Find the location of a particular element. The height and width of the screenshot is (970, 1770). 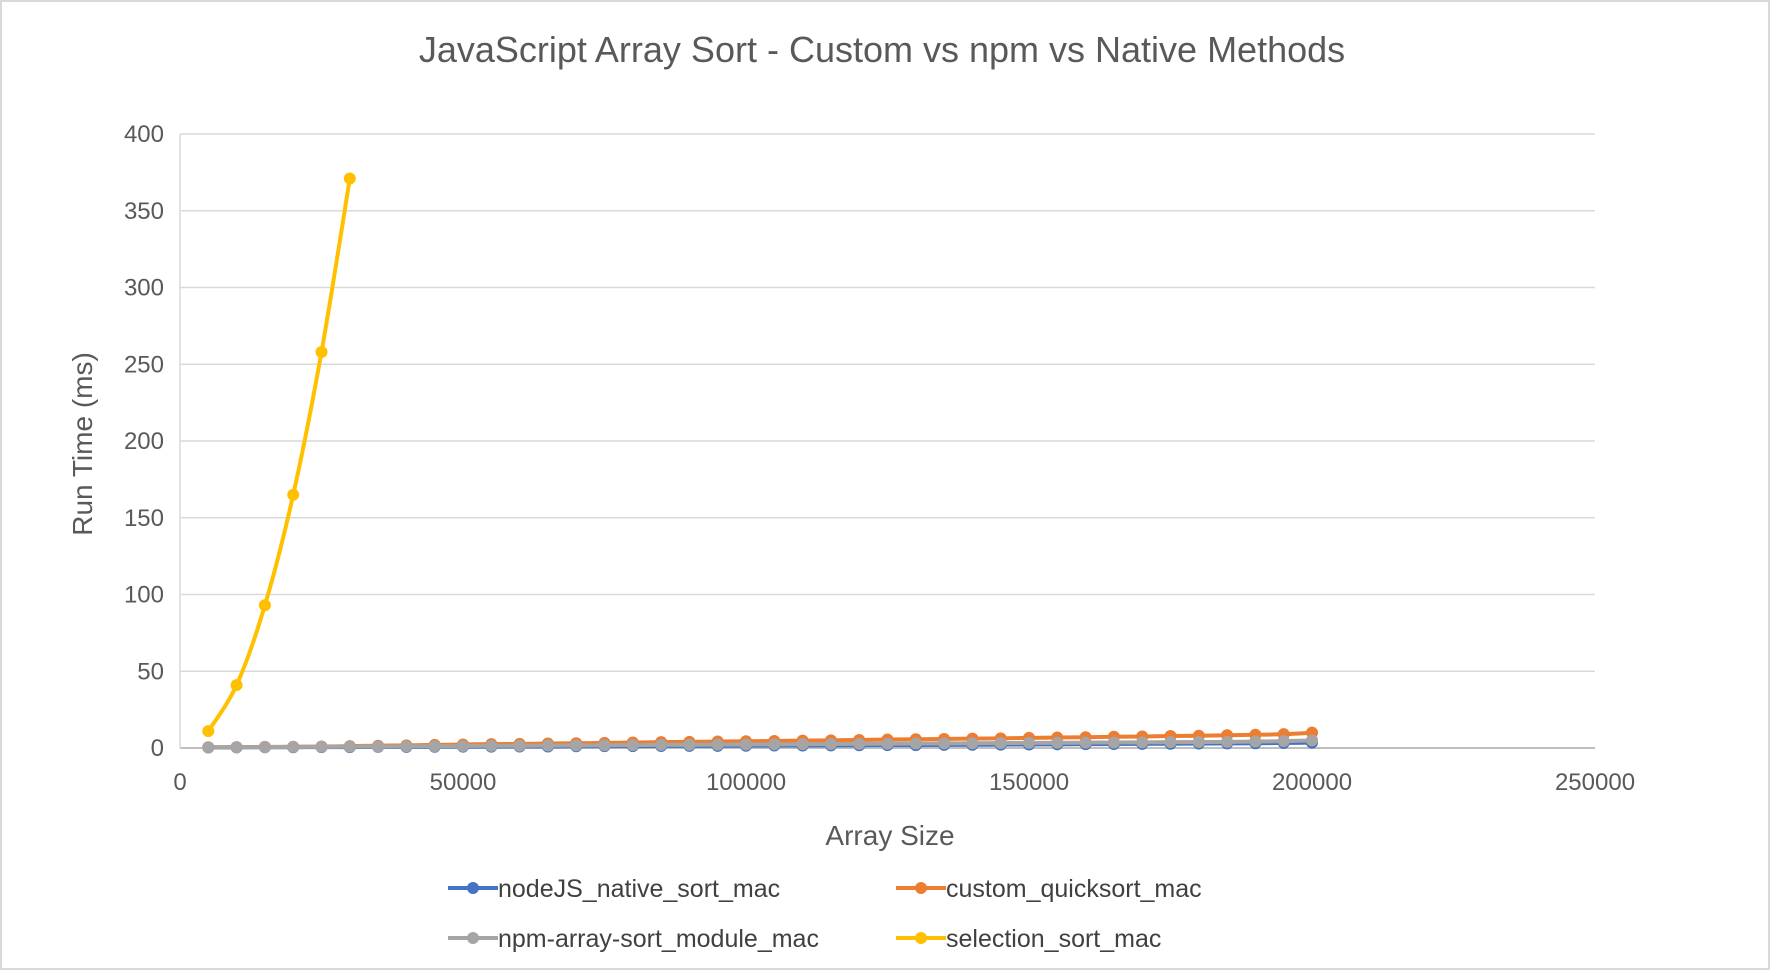

x-tick-label: 200000 is located at coordinates (1312, 782).